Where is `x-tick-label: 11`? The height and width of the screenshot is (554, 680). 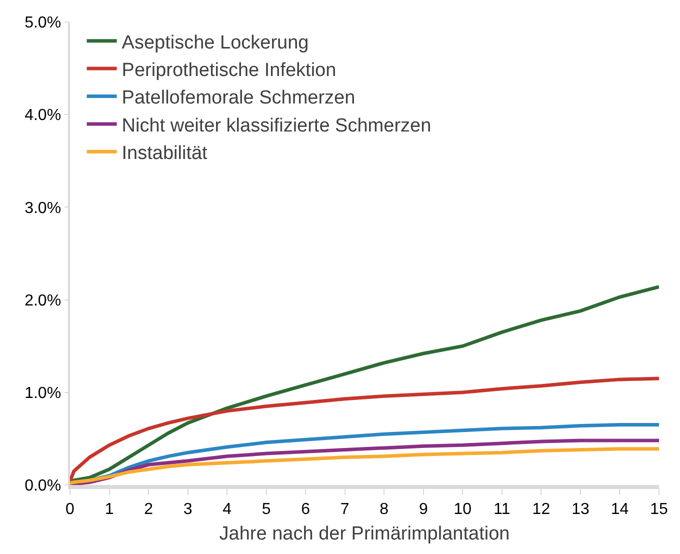 x-tick-label: 11 is located at coordinates (502, 509).